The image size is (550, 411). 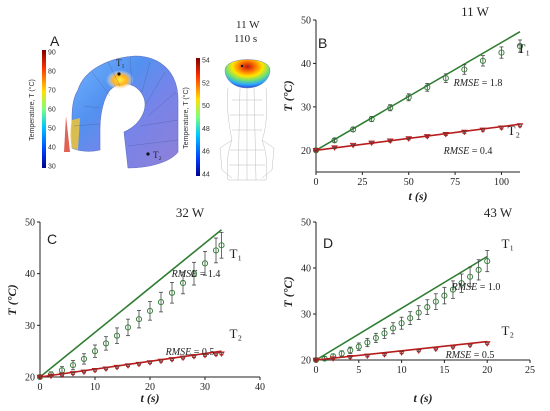 I want to click on colorbar-right-gradient, so click(x=198, y=117).